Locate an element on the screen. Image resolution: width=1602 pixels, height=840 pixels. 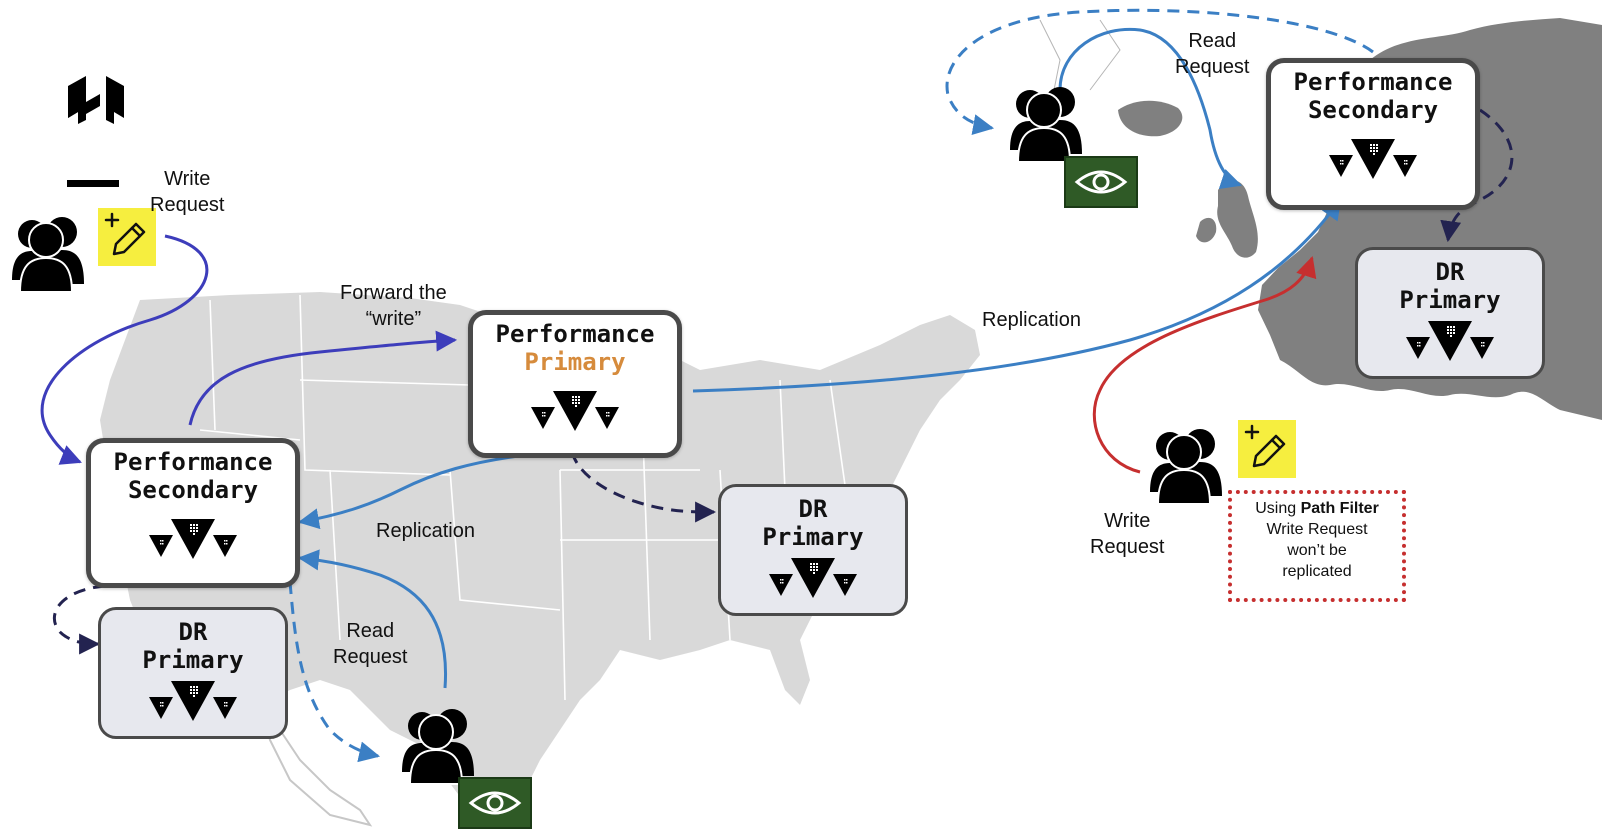
note-line-1: Using Path Filter is located at coordinates (1317, 508).